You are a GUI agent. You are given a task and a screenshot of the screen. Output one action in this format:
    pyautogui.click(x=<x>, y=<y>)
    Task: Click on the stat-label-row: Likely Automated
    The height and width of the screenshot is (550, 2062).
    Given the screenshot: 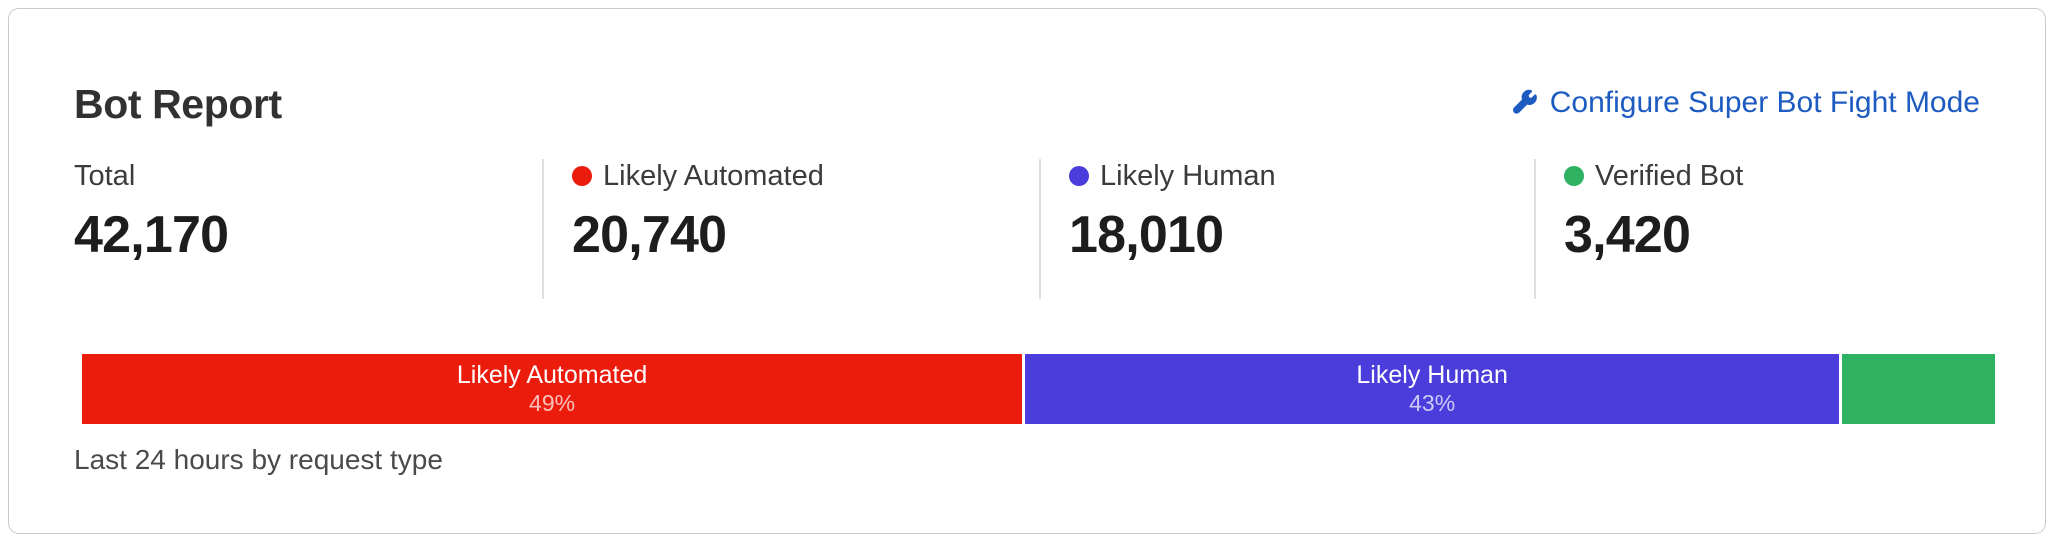 What is the action you would take?
    pyautogui.click(x=799, y=176)
    